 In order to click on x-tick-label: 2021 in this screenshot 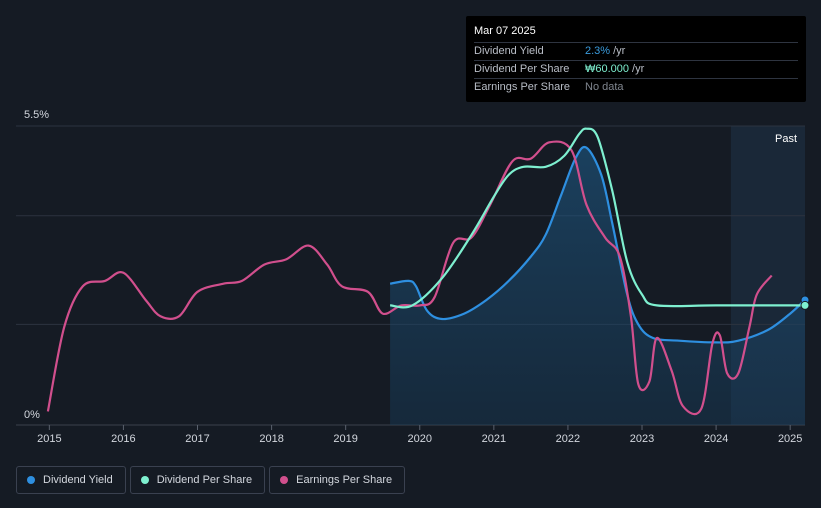, I will do `click(494, 439)`.